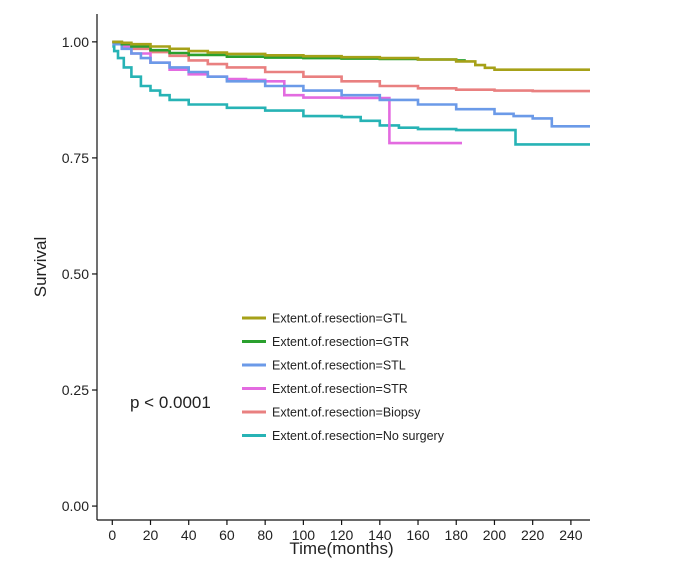 The image size is (685, 564). I want to click on legend-label: Extent.of.resection=STL, so click(339, 366).